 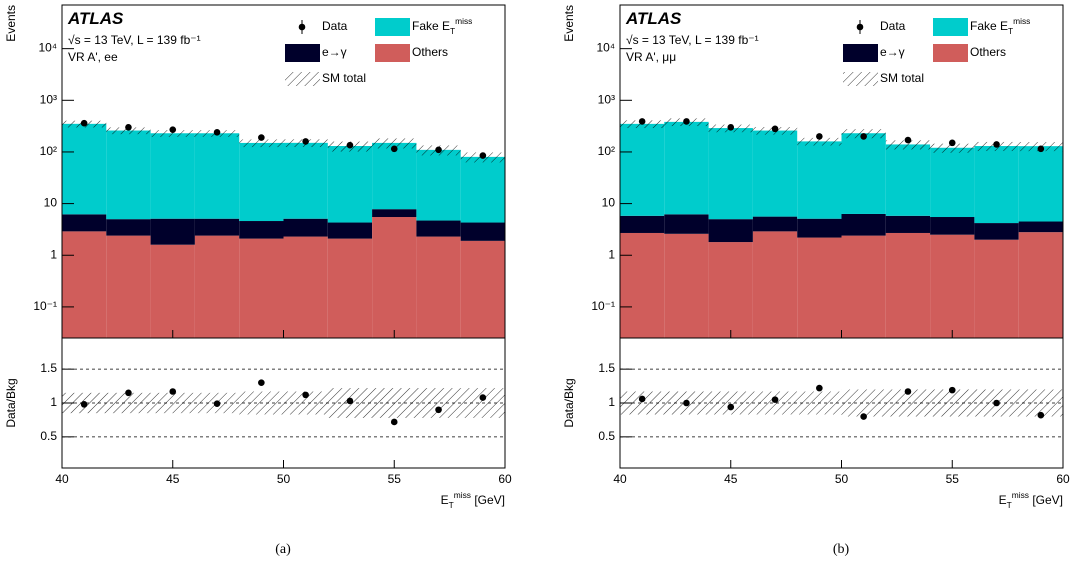 What do you see at coordinates (653, 18) in the screenshot?
I see `experiment-label: ATLAS` at bounding box center [653, 18].